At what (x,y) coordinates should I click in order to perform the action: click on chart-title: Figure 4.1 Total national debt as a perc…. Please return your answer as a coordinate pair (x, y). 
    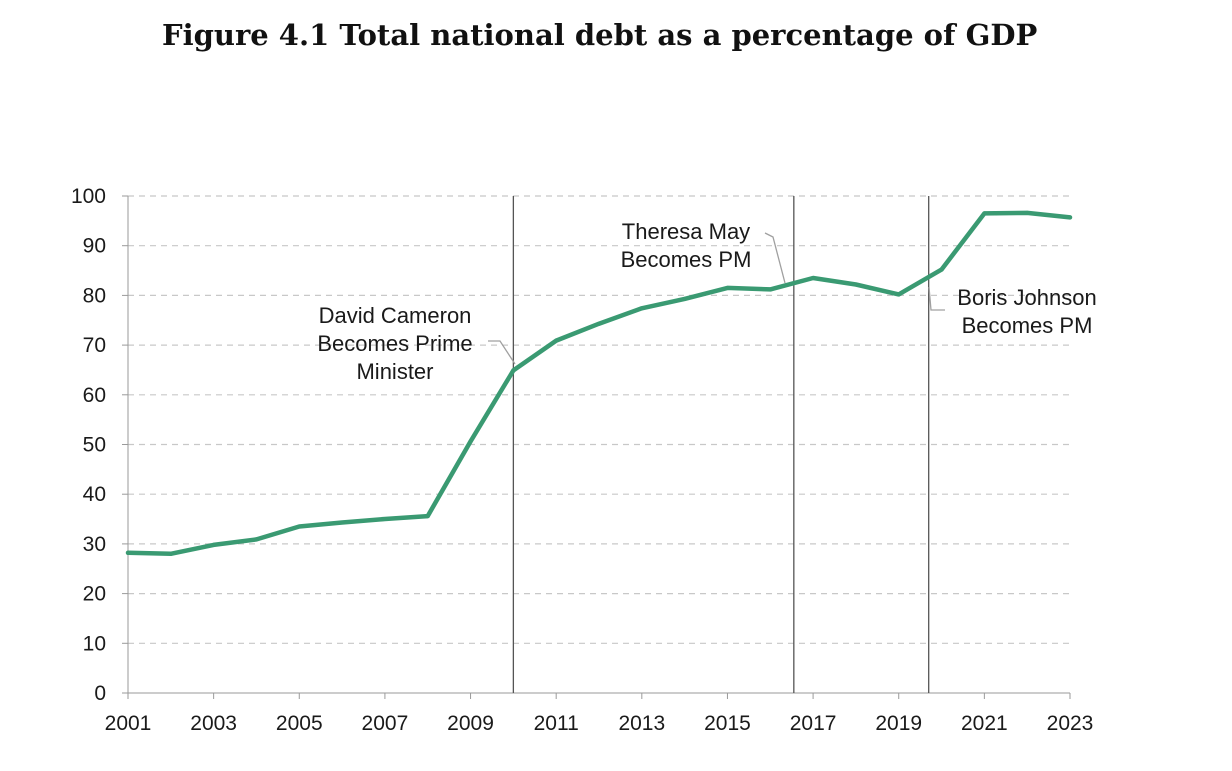
    Looking at the image, I should click on (600, 35).